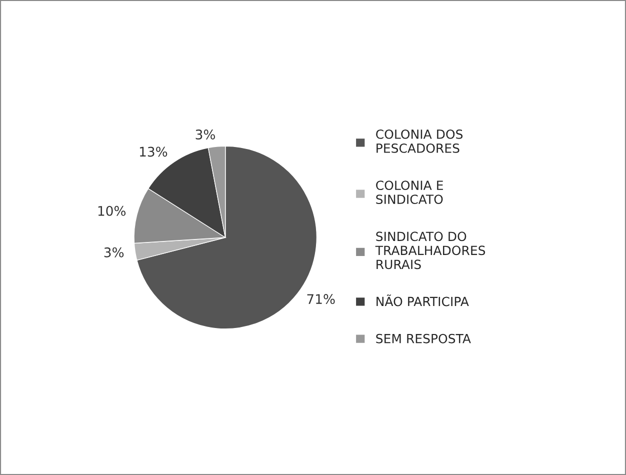  Describe the element at coordinates (423, 339) in the screenshot. I see `legend-label: SEM RESPOSTA` at that location.